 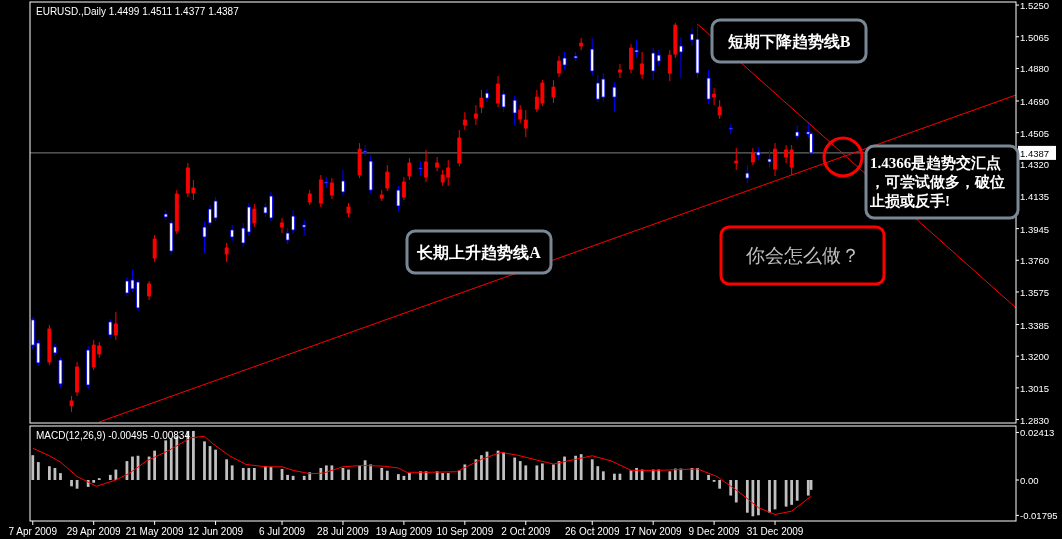 I want to click on annotation: 长期上升趋势线A, so click(x=479, y=252).